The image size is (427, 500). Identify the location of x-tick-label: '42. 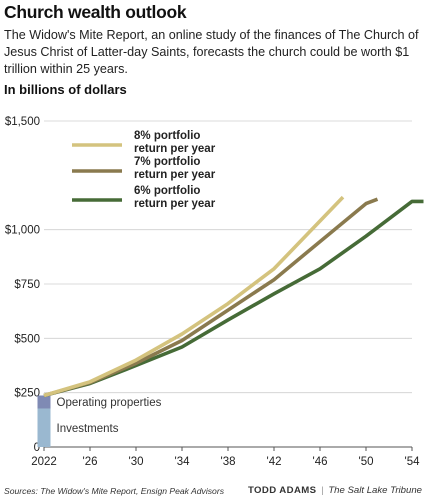
(274, 462).